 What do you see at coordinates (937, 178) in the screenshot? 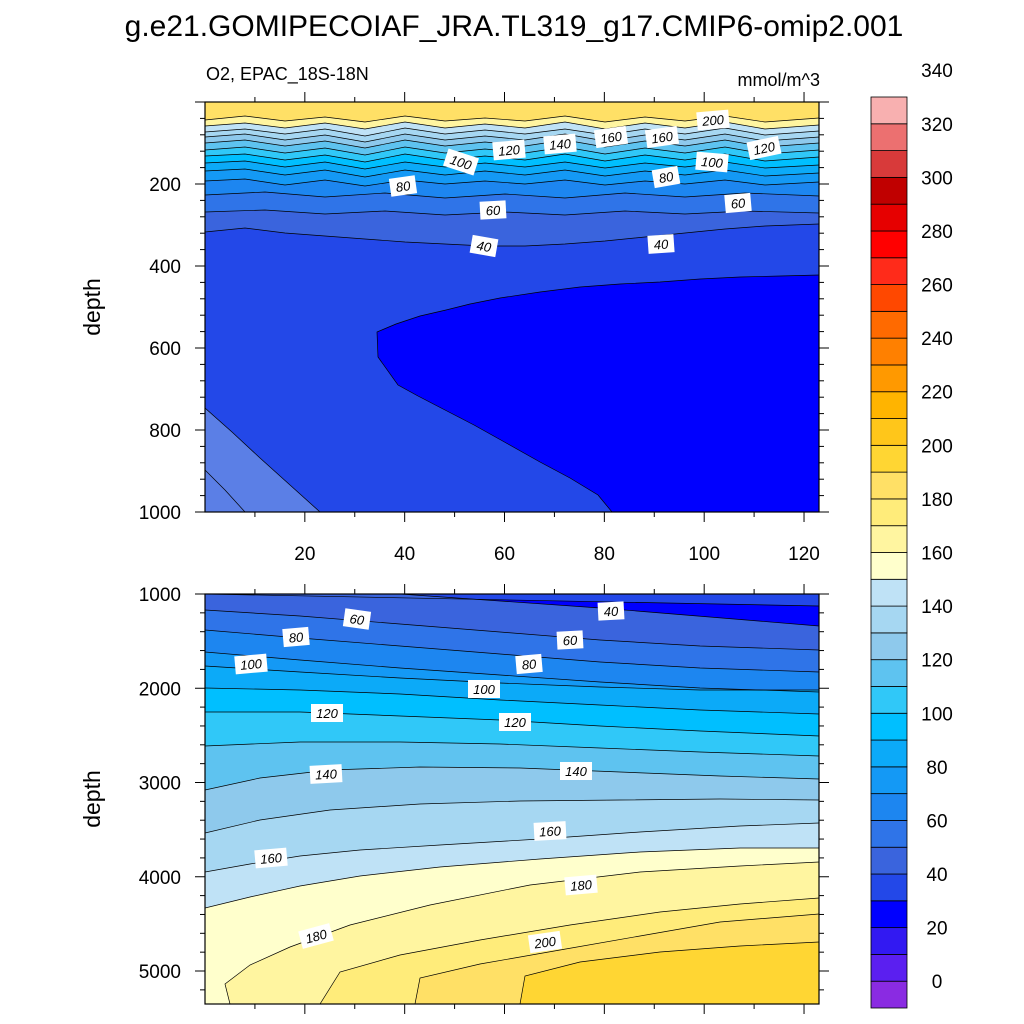
I see `colorbar-tick-label: 300` at bounding box center [937, 178].